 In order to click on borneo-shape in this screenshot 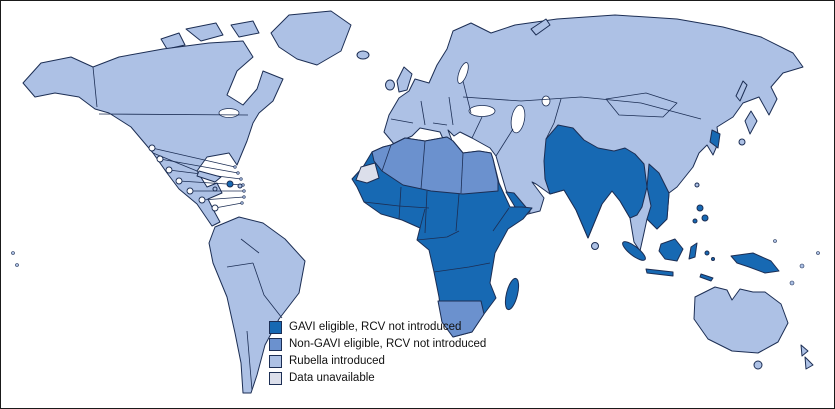, I will do `click(671, 250)`.